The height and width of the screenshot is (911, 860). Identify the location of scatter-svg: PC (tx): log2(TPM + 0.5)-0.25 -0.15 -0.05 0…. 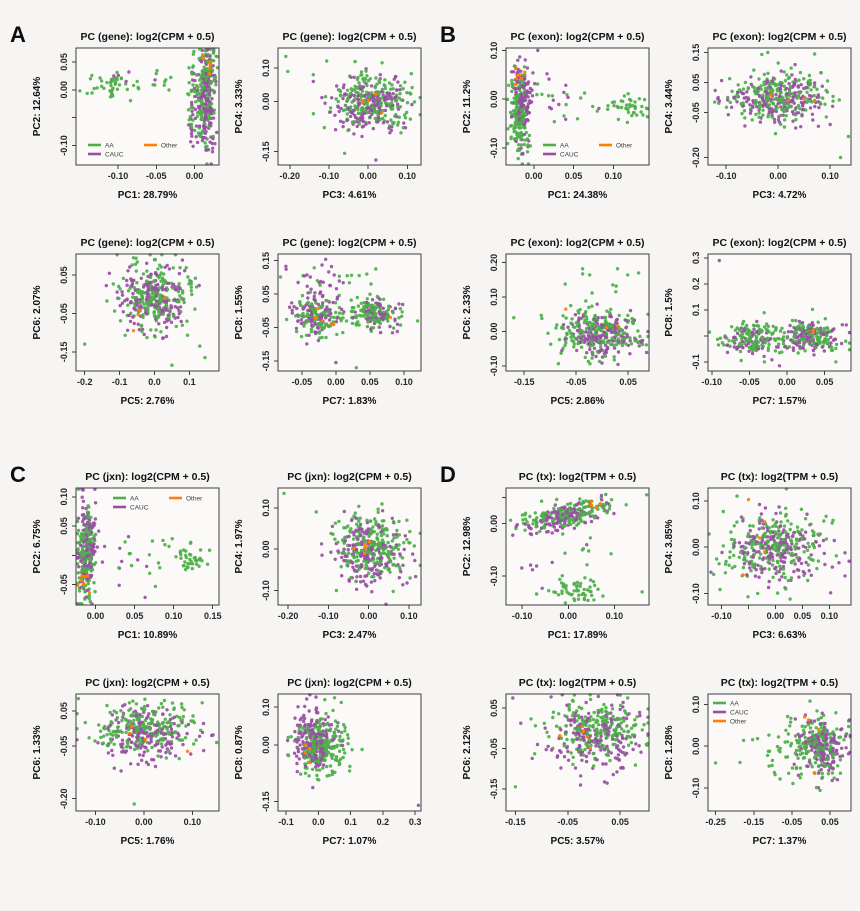
(758, 762).